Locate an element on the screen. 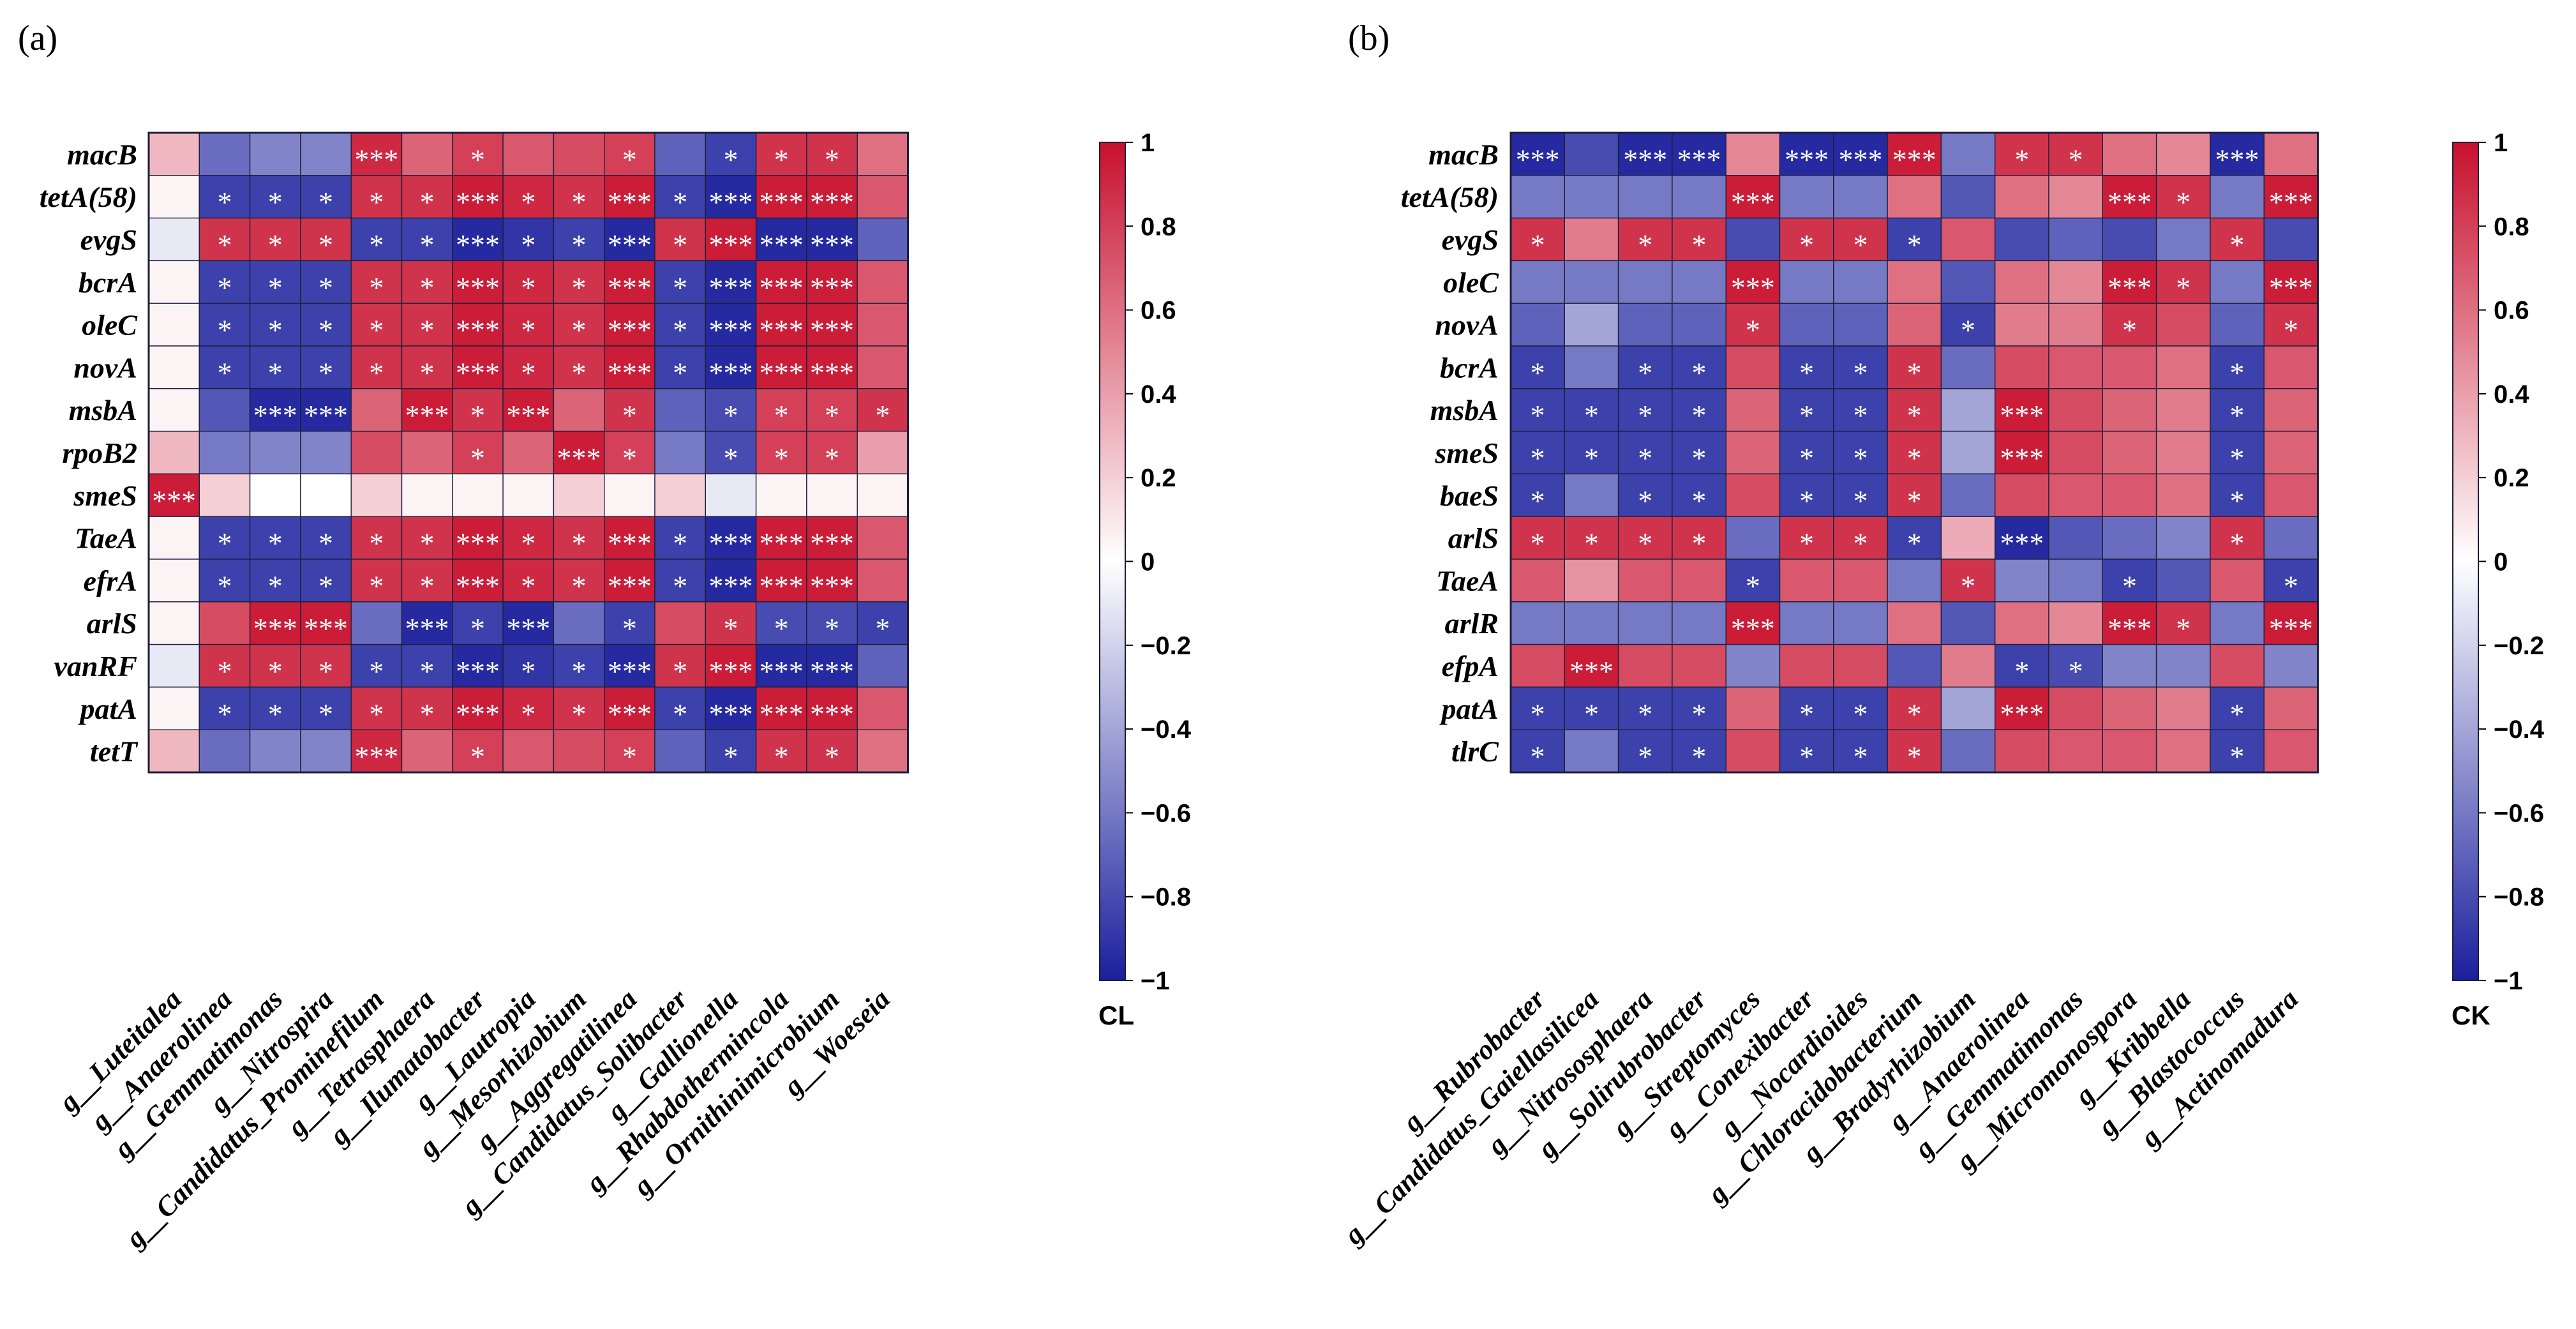  row-label: macB is located at coordinates (1463, 154).